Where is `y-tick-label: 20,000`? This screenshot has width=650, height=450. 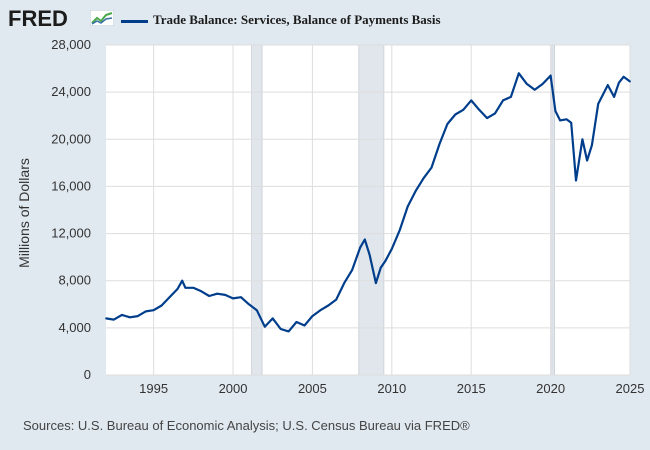 y-tick-label: 20,000 is located at coordinates (71, 138).